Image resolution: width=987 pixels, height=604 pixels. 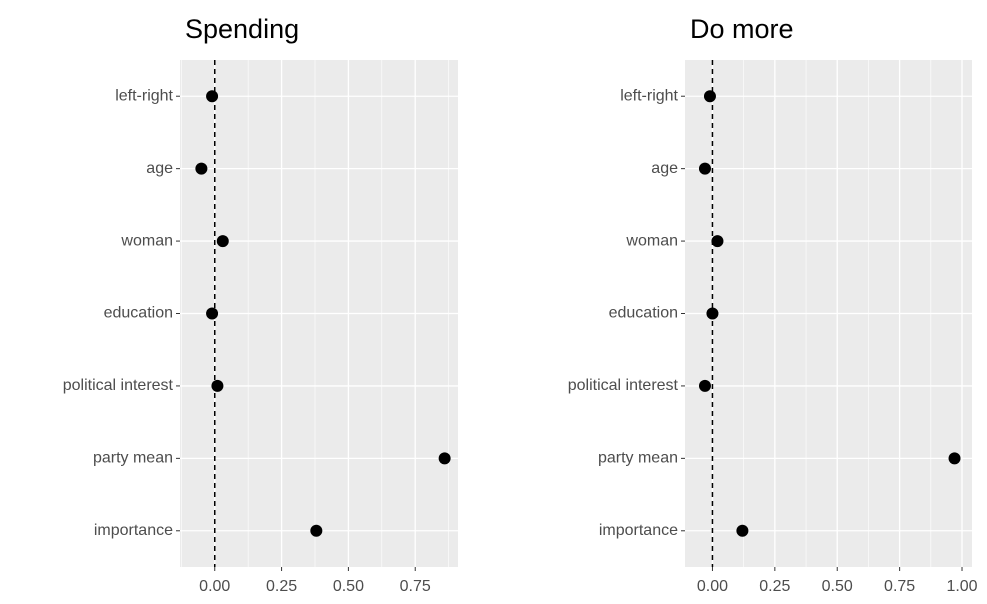 What do you see at coordinates (242, 29) in the screenshot?
I see `panel-title: Spending` at bounding box center [242, 29].